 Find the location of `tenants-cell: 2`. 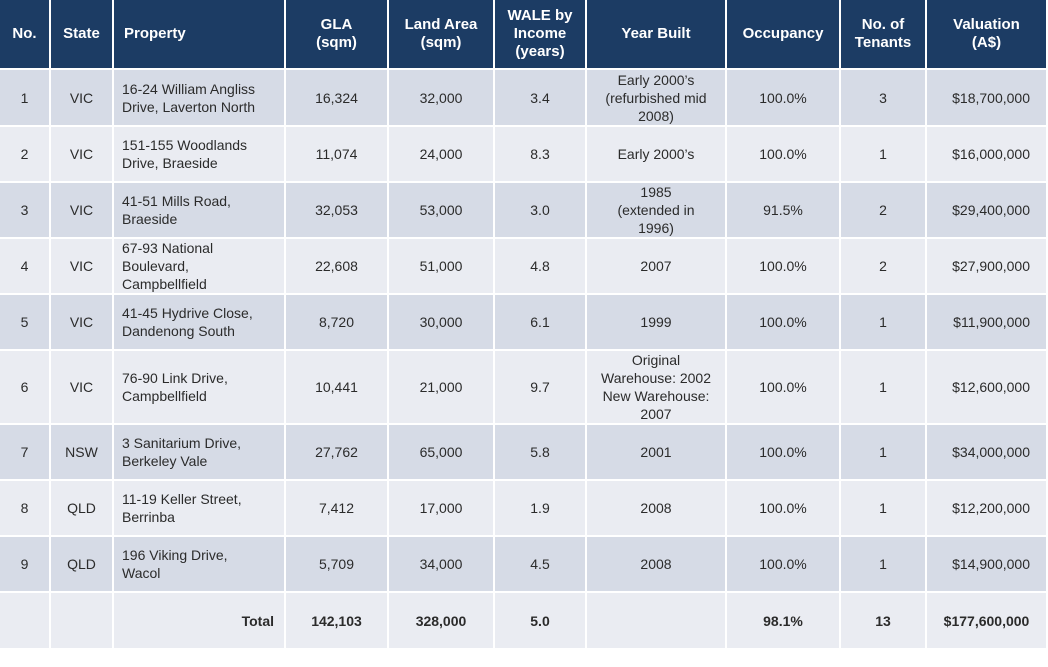

tenants-cell: 2 is located at coordinates (883, 266).